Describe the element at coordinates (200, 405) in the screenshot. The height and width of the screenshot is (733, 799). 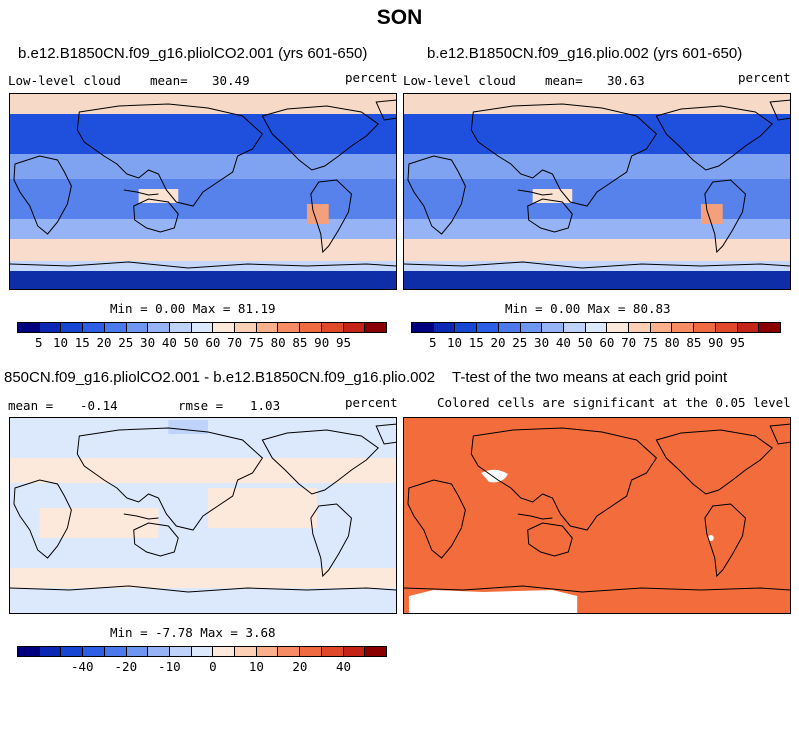
I see `panel-3-rmse-label: rmse =` at that location.